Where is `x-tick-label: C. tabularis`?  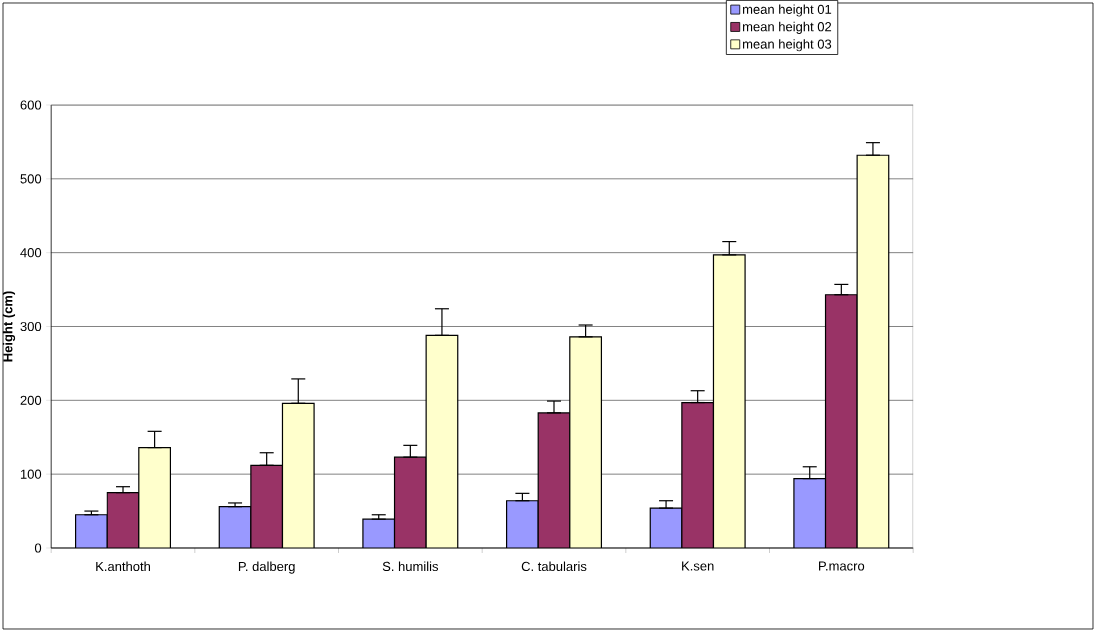 x-tick-label: C. tabularis is located at coordinates (554, 566).